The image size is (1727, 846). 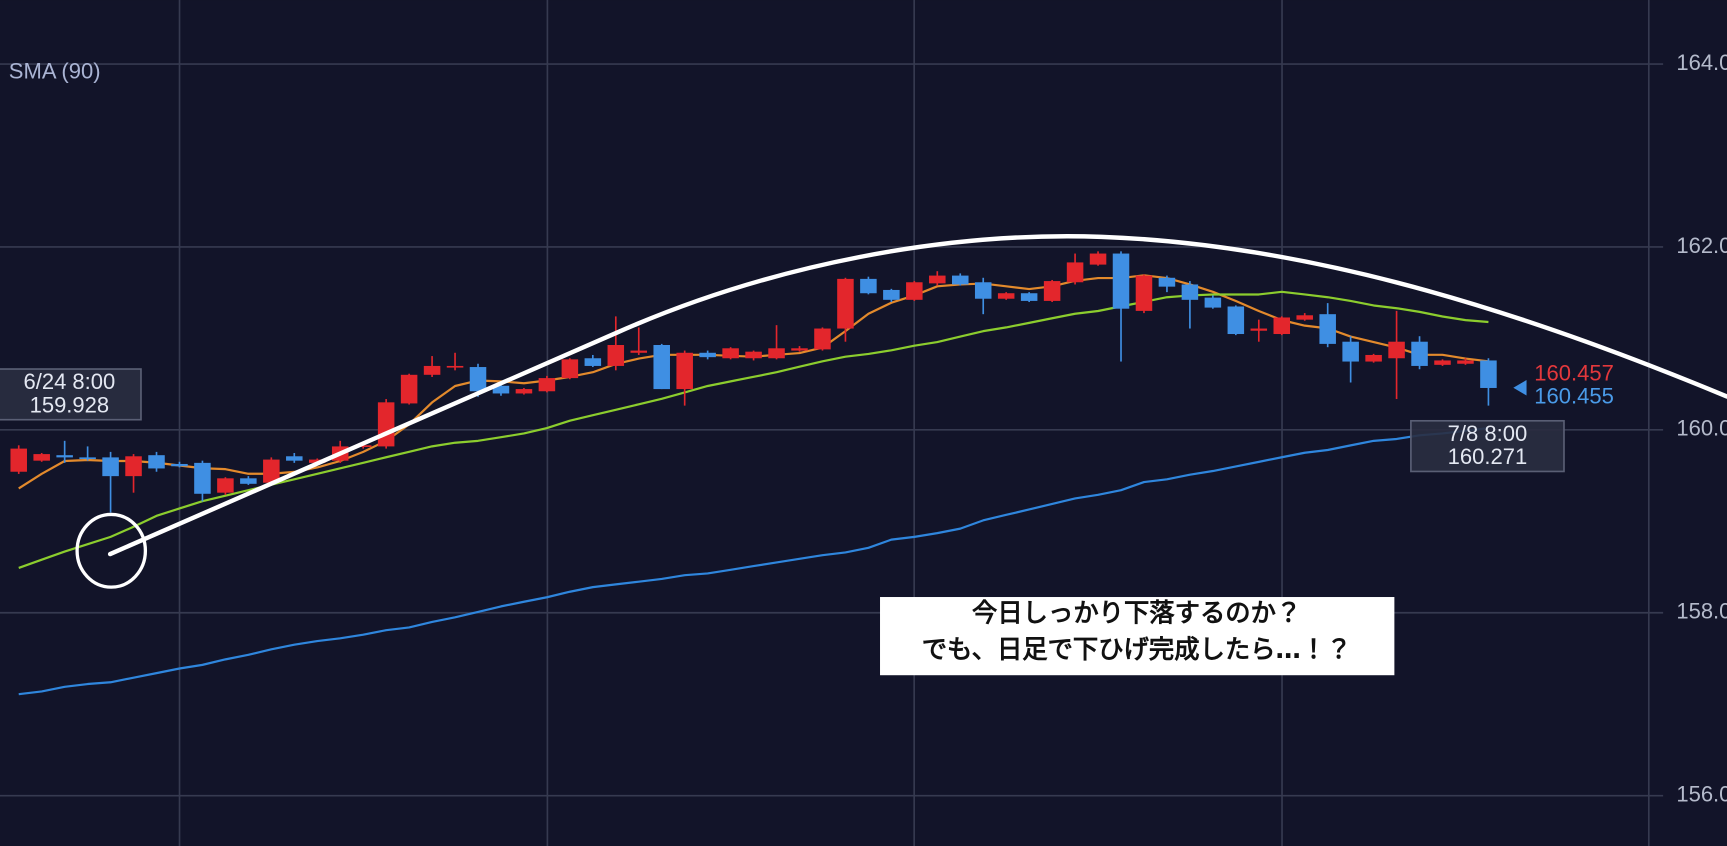 I want to click on callout-box, so click(x=1137, y=636).